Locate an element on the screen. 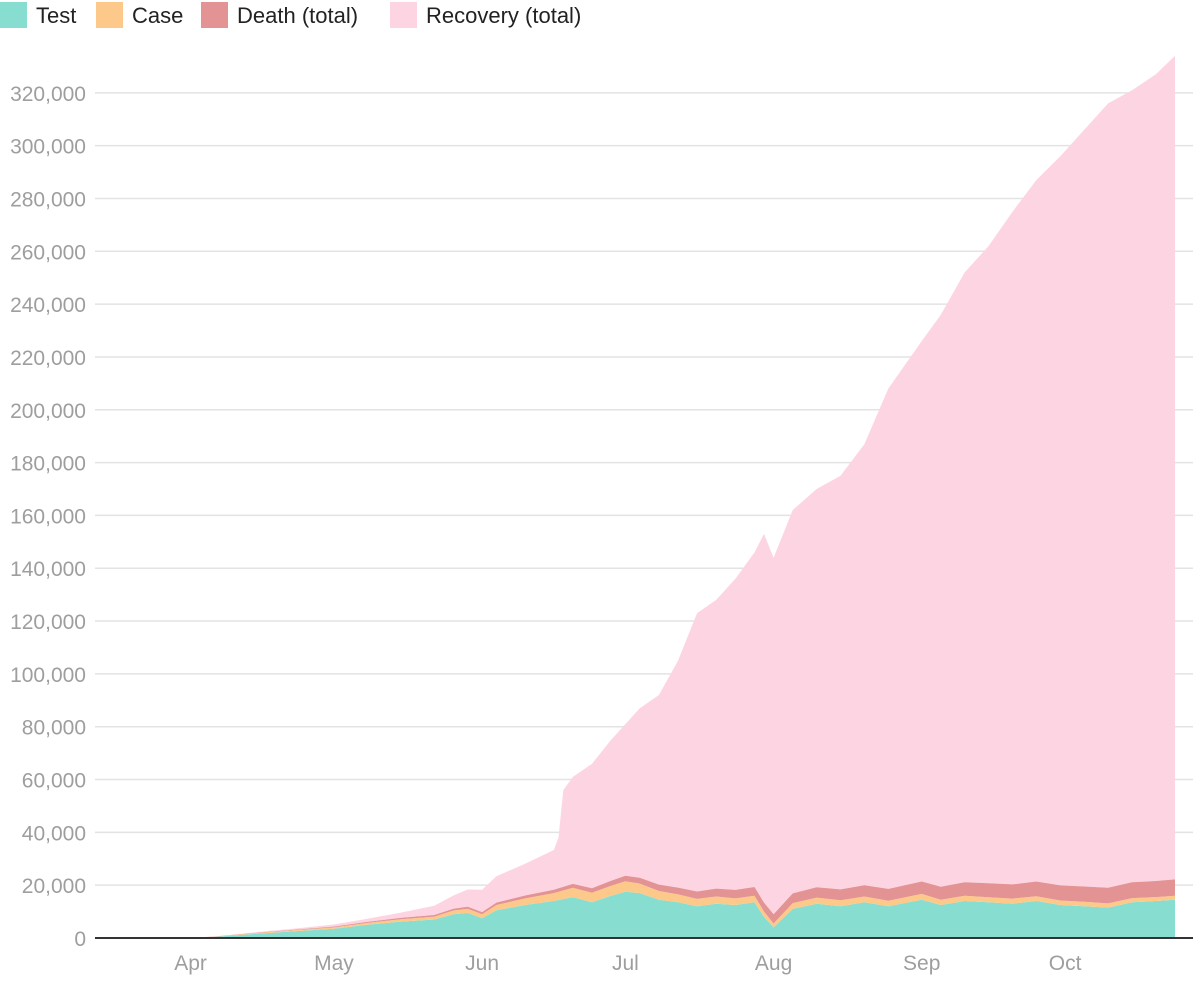 The width and height of the screenshot is (1200, 990). area-test is located at coordinates (635, 914).